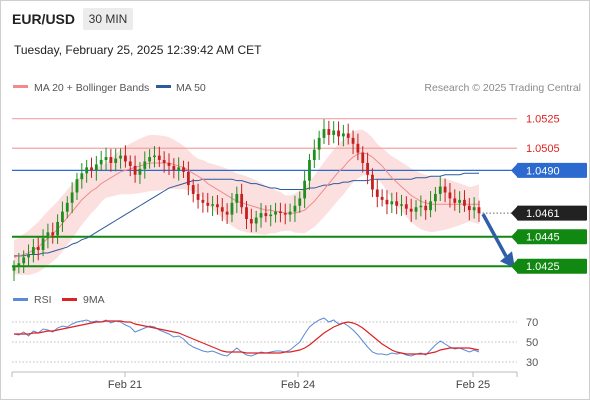 The image size is (590, 400). Describe the element at coordinates (502, 88) in the screenshot. I see `copyright-text: Research © 2025 Trading Central` at that location.